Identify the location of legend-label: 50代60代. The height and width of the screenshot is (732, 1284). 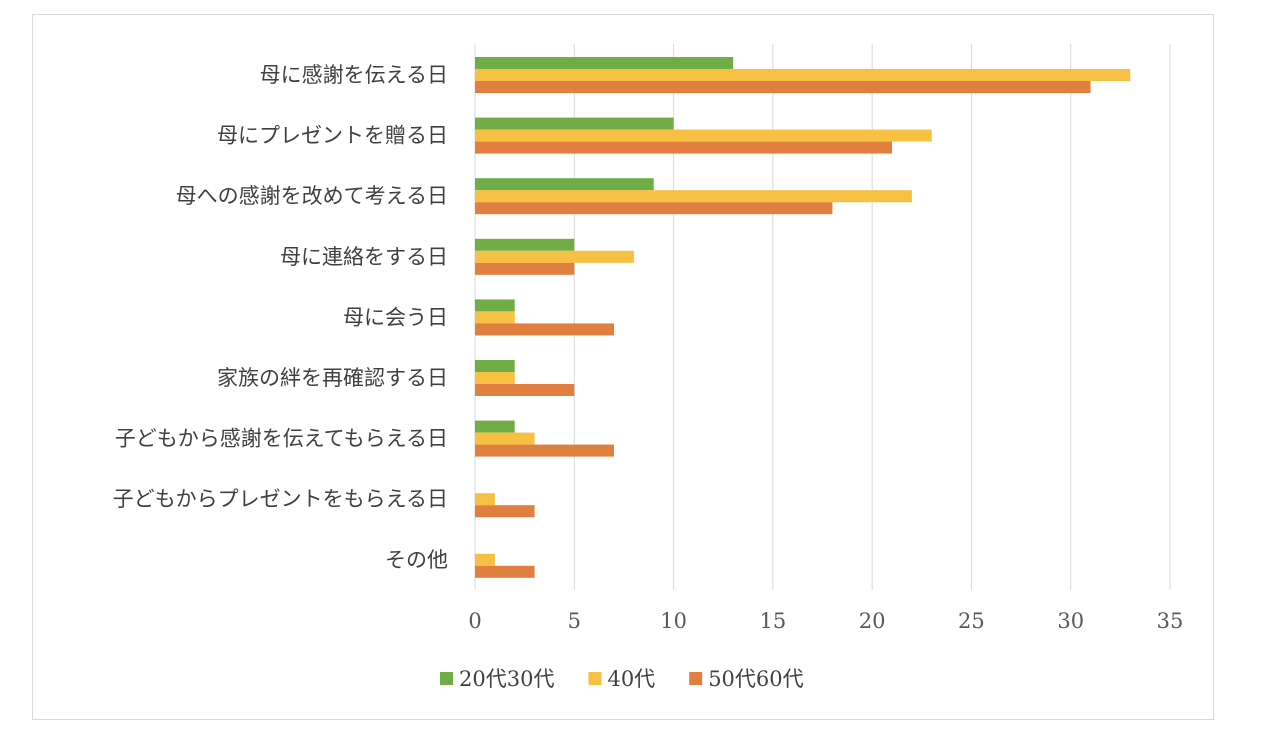
(755, 679).